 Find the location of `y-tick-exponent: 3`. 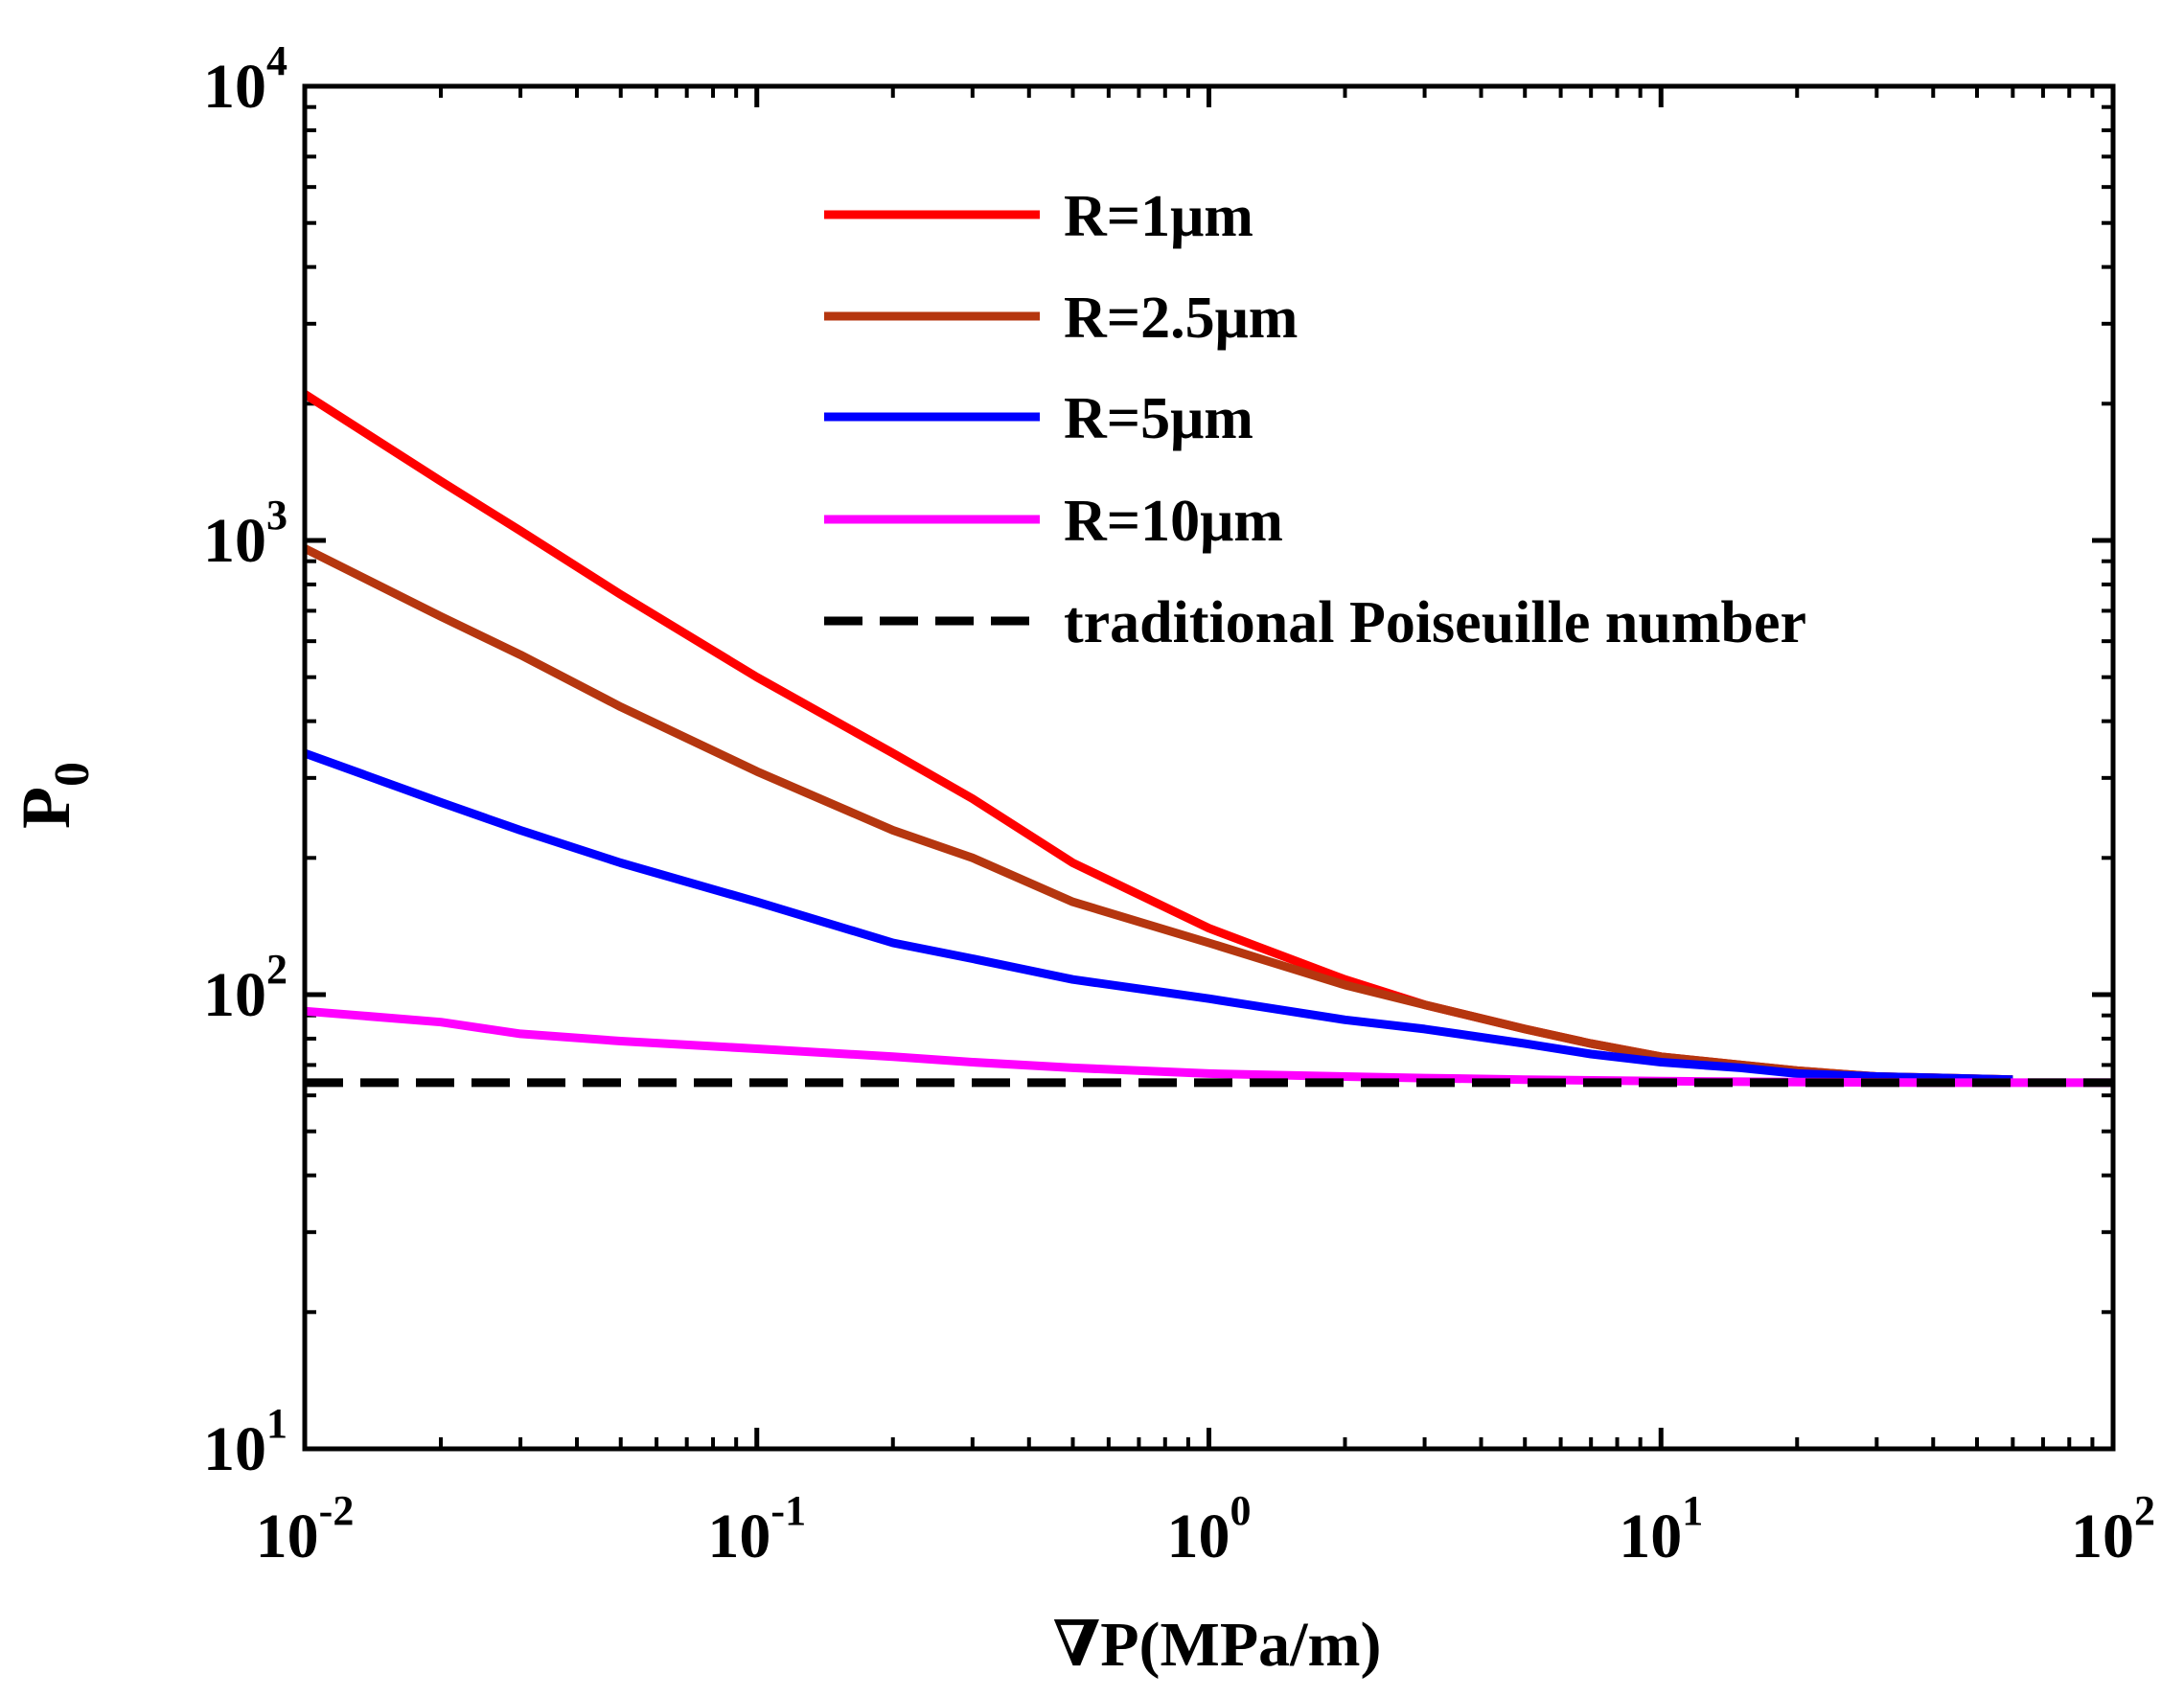

y-tick-exponent: 3 is located at coordinates (276, 515).